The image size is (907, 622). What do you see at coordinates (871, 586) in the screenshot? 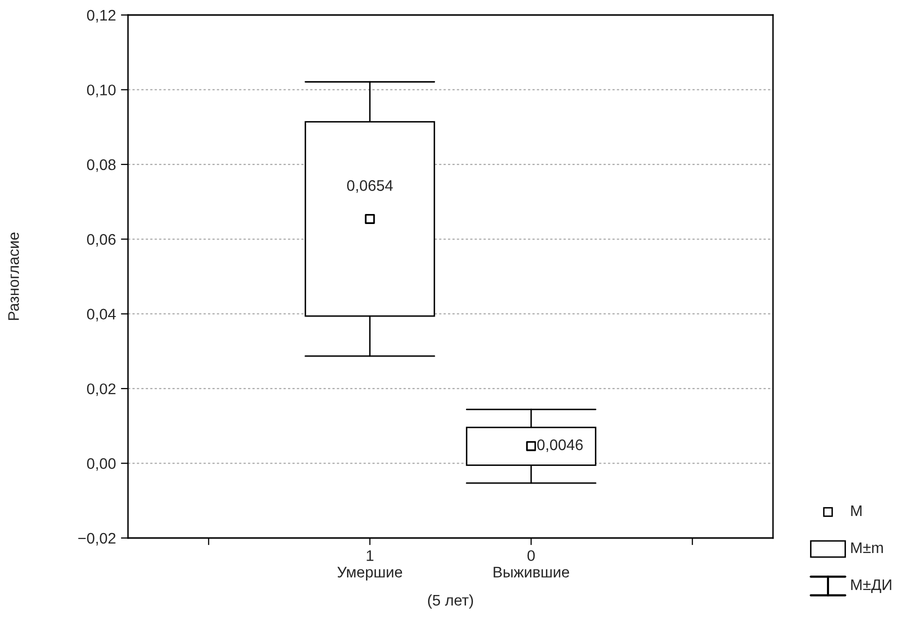
I see `text: M±ДИ` at bounding box center [871, 586].